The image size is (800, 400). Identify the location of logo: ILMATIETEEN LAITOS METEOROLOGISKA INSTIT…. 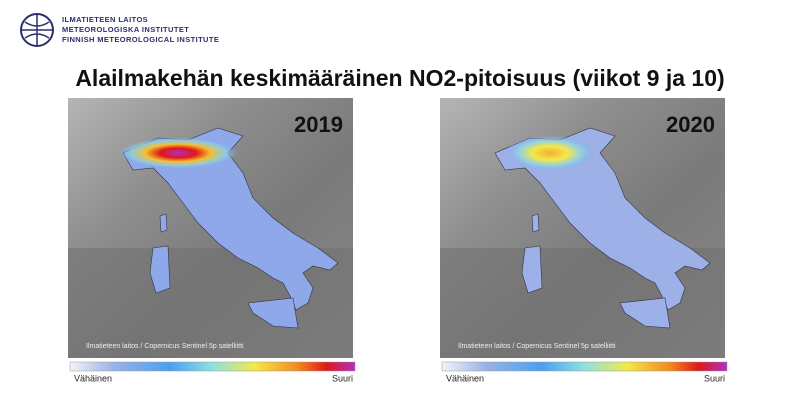
(119, 30).